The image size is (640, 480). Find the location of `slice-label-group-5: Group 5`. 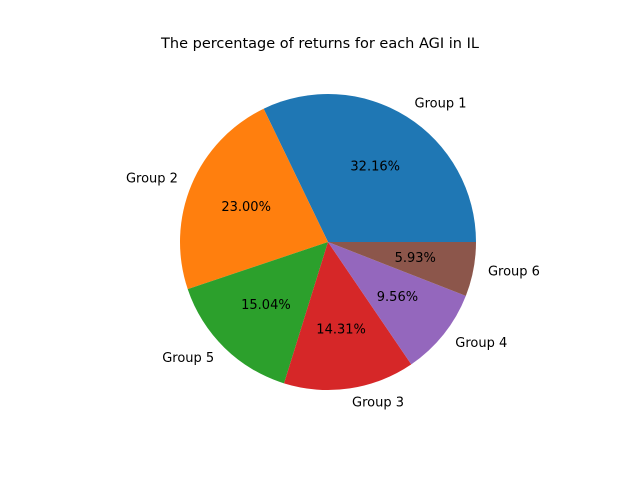

slice-label-group-5: Group 5 is located at coordinates (188, 358).